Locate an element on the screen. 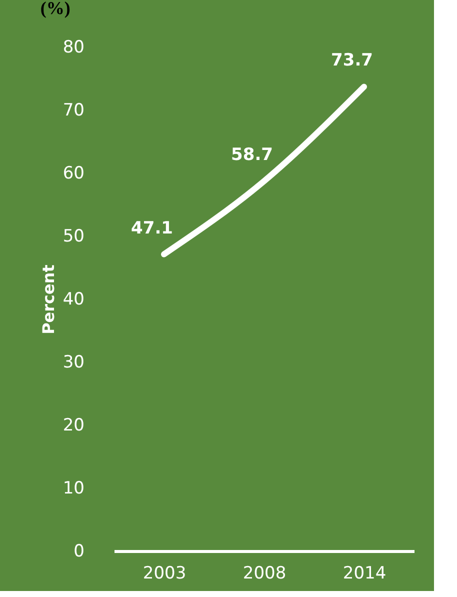  y-tick-label: 60 is located at coordinates (73, 174).